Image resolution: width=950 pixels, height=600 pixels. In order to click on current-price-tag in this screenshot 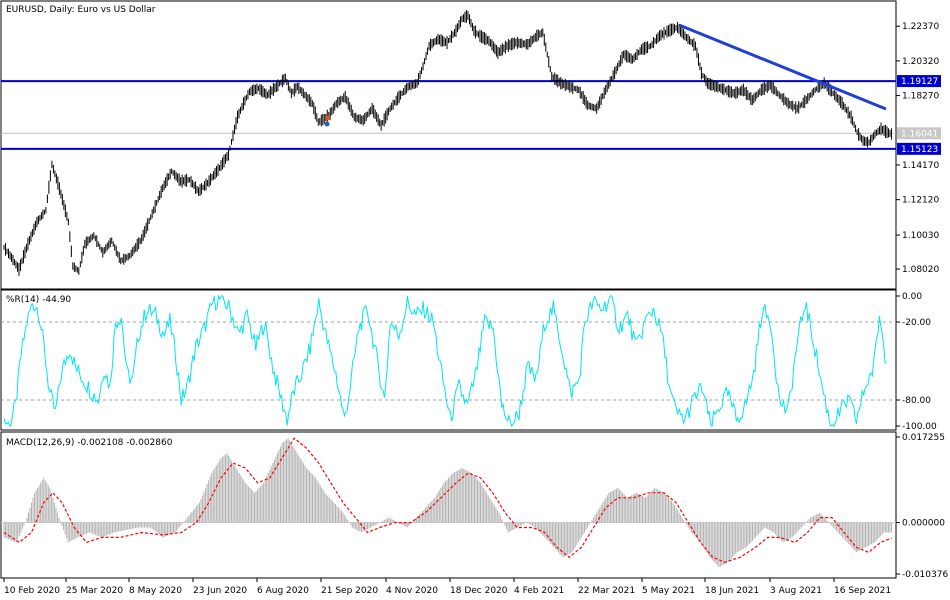, I will do `click(919, 133)`.